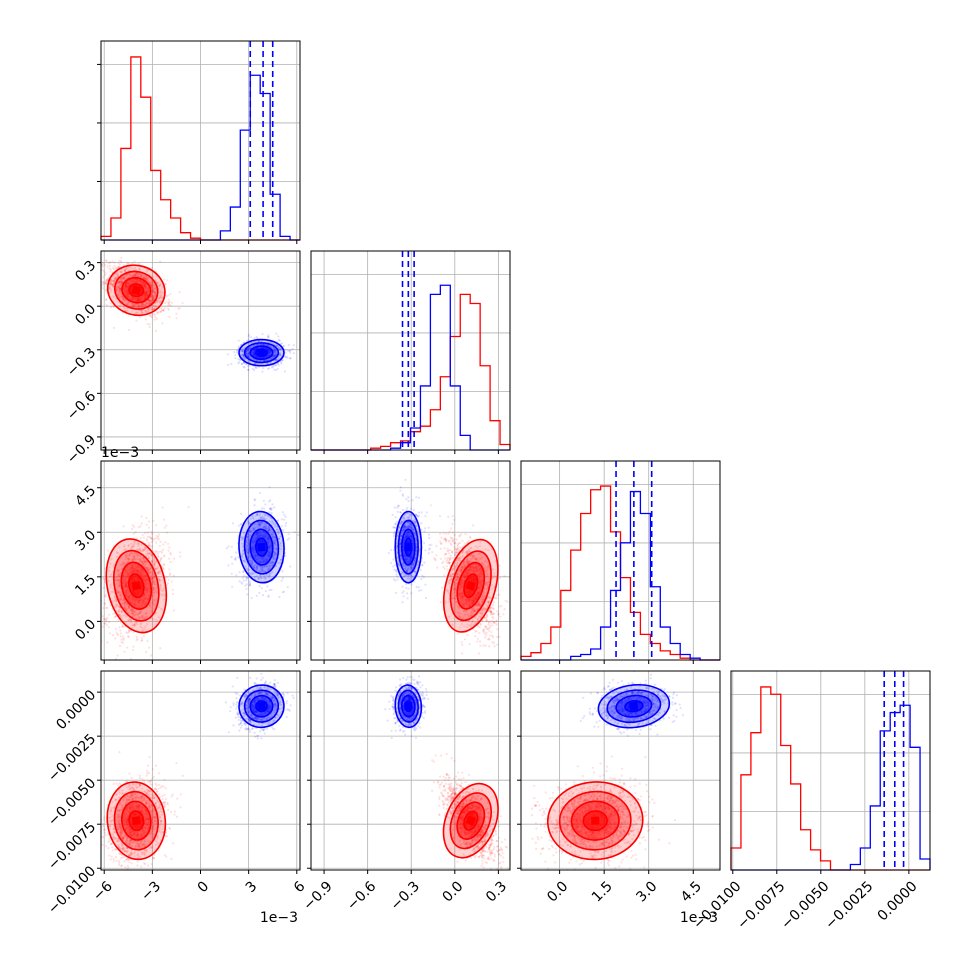  What do you see at coordinates (204, 887) in the screenshot?
I see `x-tick-label-p0: 0` at bounding box center [204, 887].